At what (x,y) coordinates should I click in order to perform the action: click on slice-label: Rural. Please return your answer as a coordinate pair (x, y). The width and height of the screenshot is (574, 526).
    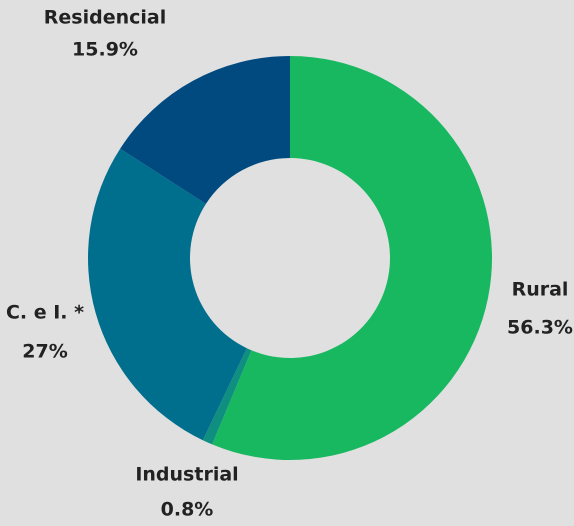
    Looking at the image, I should click on (540, 290).